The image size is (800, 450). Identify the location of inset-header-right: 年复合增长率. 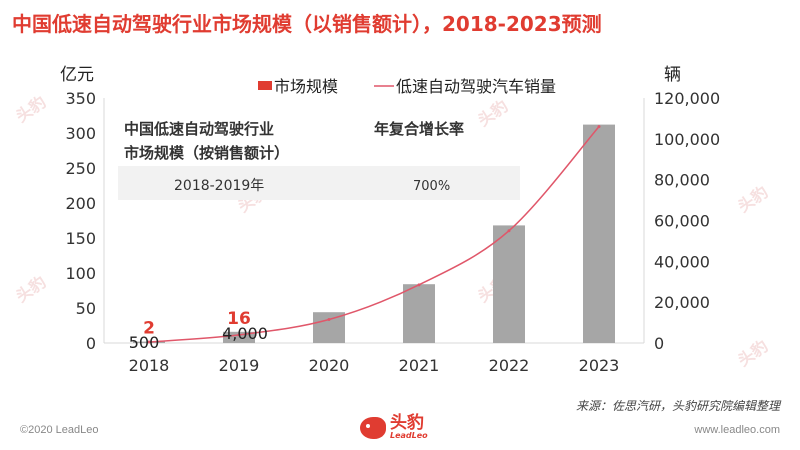
(419, 129).